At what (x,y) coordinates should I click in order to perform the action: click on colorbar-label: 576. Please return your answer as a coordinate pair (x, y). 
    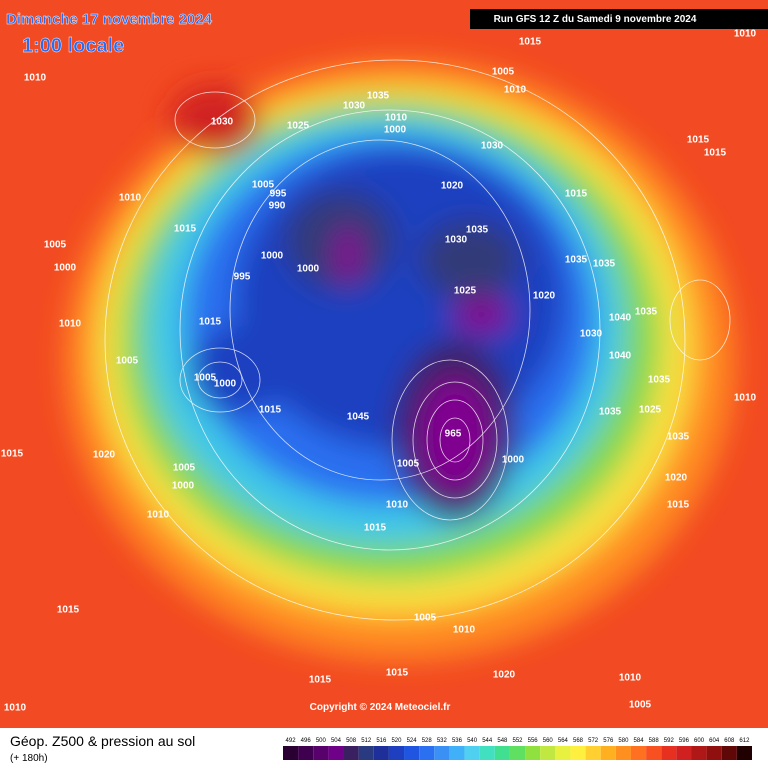
    Looking at the image, I should click on (608, 741).